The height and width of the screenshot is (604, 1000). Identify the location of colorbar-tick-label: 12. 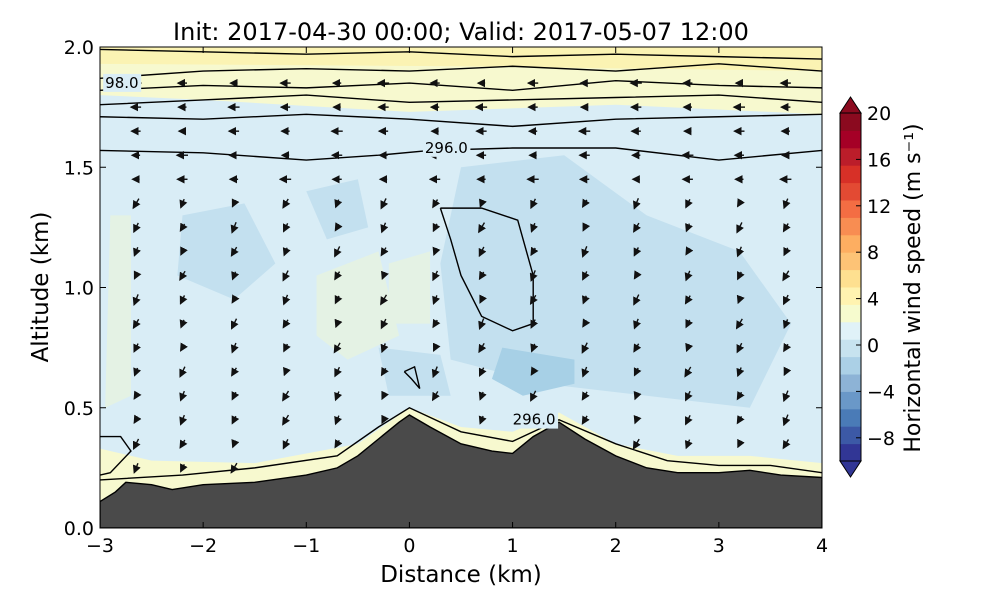
(879, 207).